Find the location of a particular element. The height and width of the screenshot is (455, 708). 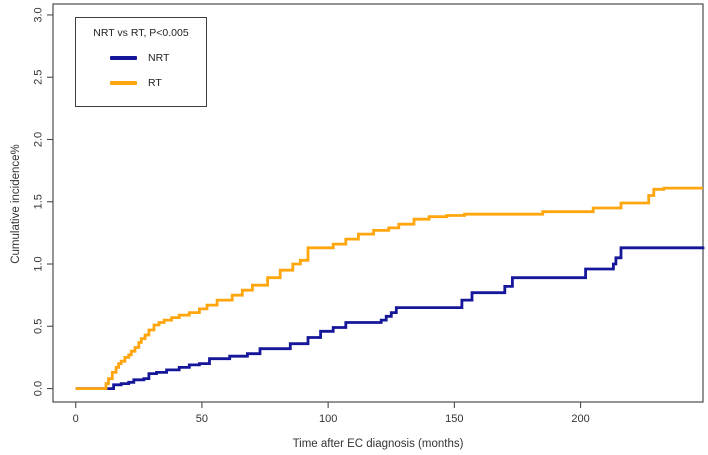

x-tick-label: 50 is located at coordinates (202, 419).